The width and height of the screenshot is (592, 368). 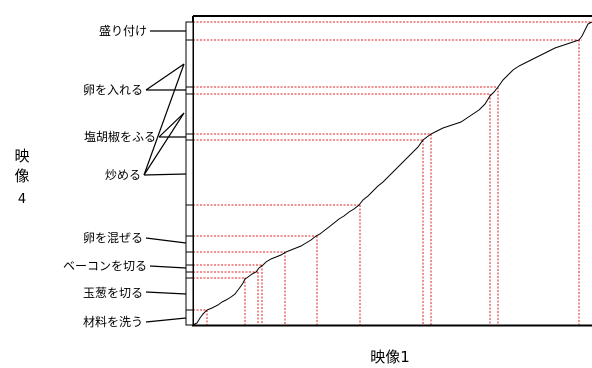 I want to click on x-axis-title: 映像1, so click(x=390, y=357).